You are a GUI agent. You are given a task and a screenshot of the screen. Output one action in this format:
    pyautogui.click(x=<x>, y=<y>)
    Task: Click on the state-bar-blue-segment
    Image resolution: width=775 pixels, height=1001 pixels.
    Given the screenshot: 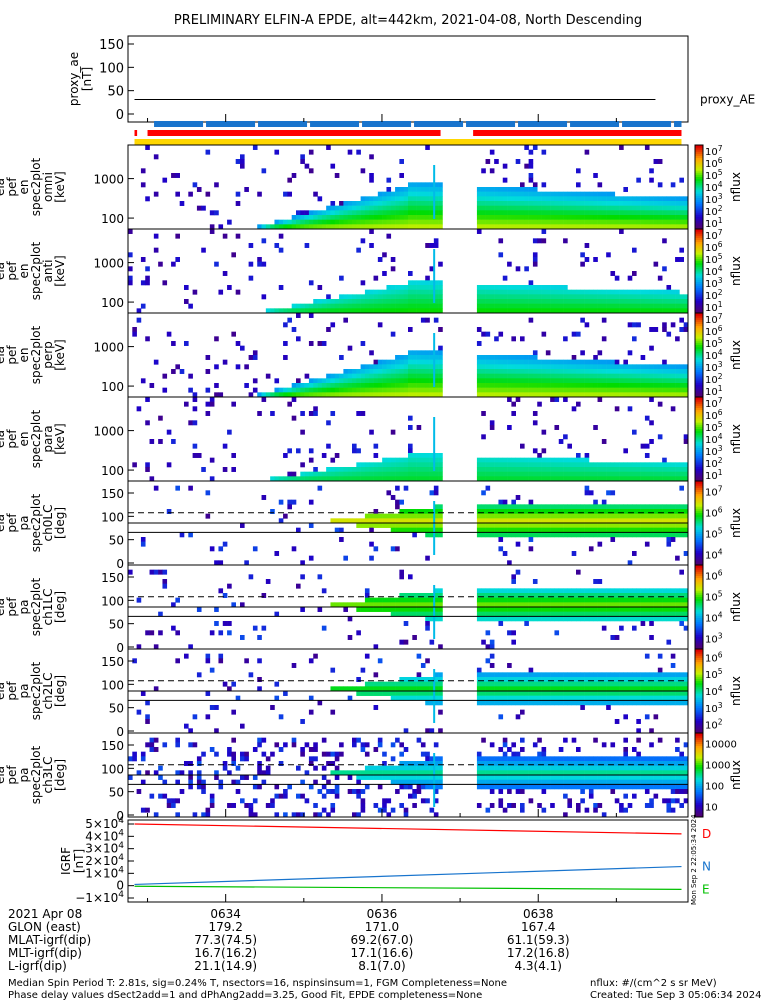 What is the action you would take?
    pyautogui.click(x=594, y=124)
    